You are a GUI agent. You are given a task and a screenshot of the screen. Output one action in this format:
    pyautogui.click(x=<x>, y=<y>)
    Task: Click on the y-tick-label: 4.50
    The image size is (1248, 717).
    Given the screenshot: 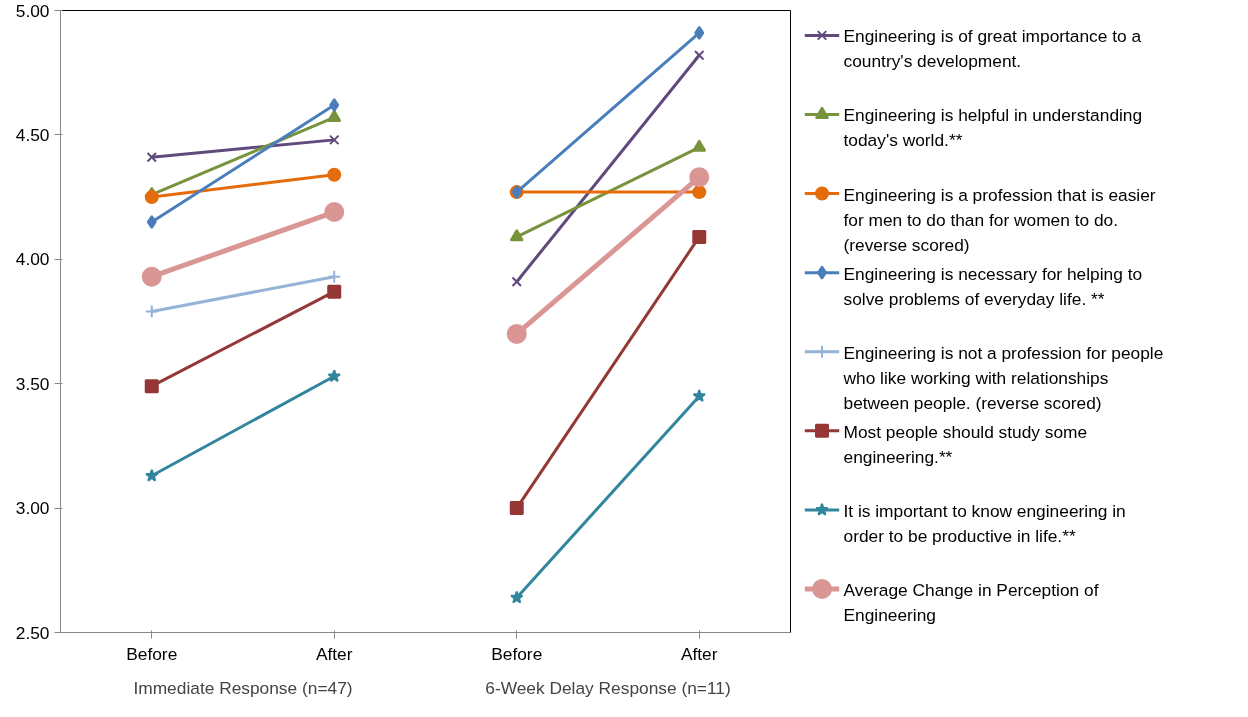 What is the action you would take?
    pyautogui.click(x=32, y=134)
    